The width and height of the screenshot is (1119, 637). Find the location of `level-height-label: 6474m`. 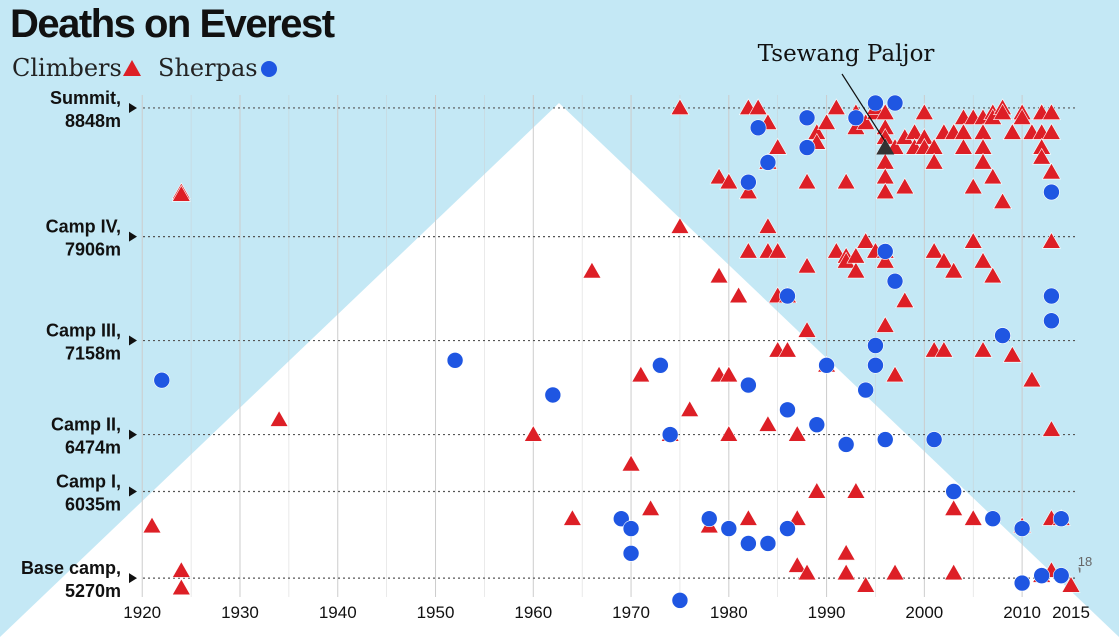

level-height-label: 6474m is located at coordinates (93, 448).